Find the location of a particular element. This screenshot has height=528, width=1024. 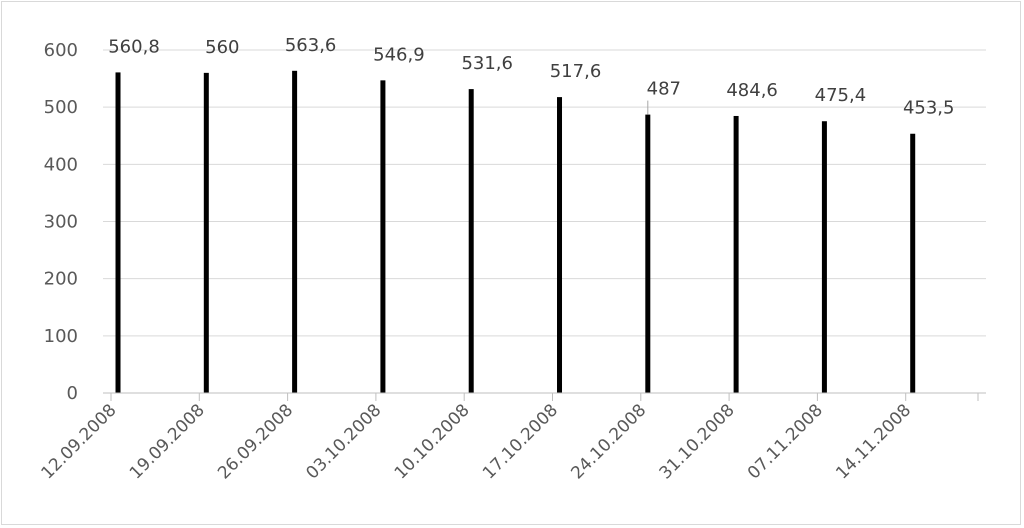

x-tick-label: 14.11.2008 is located at coordinates (873, 441).